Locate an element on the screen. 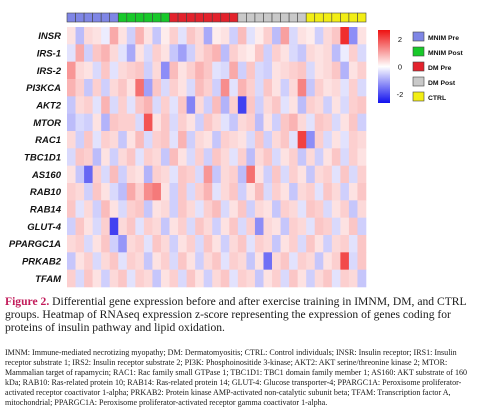 The width and height of the screenshot is (485, 417). gene-label: PI3KCA is located at coordinates (43, 88).